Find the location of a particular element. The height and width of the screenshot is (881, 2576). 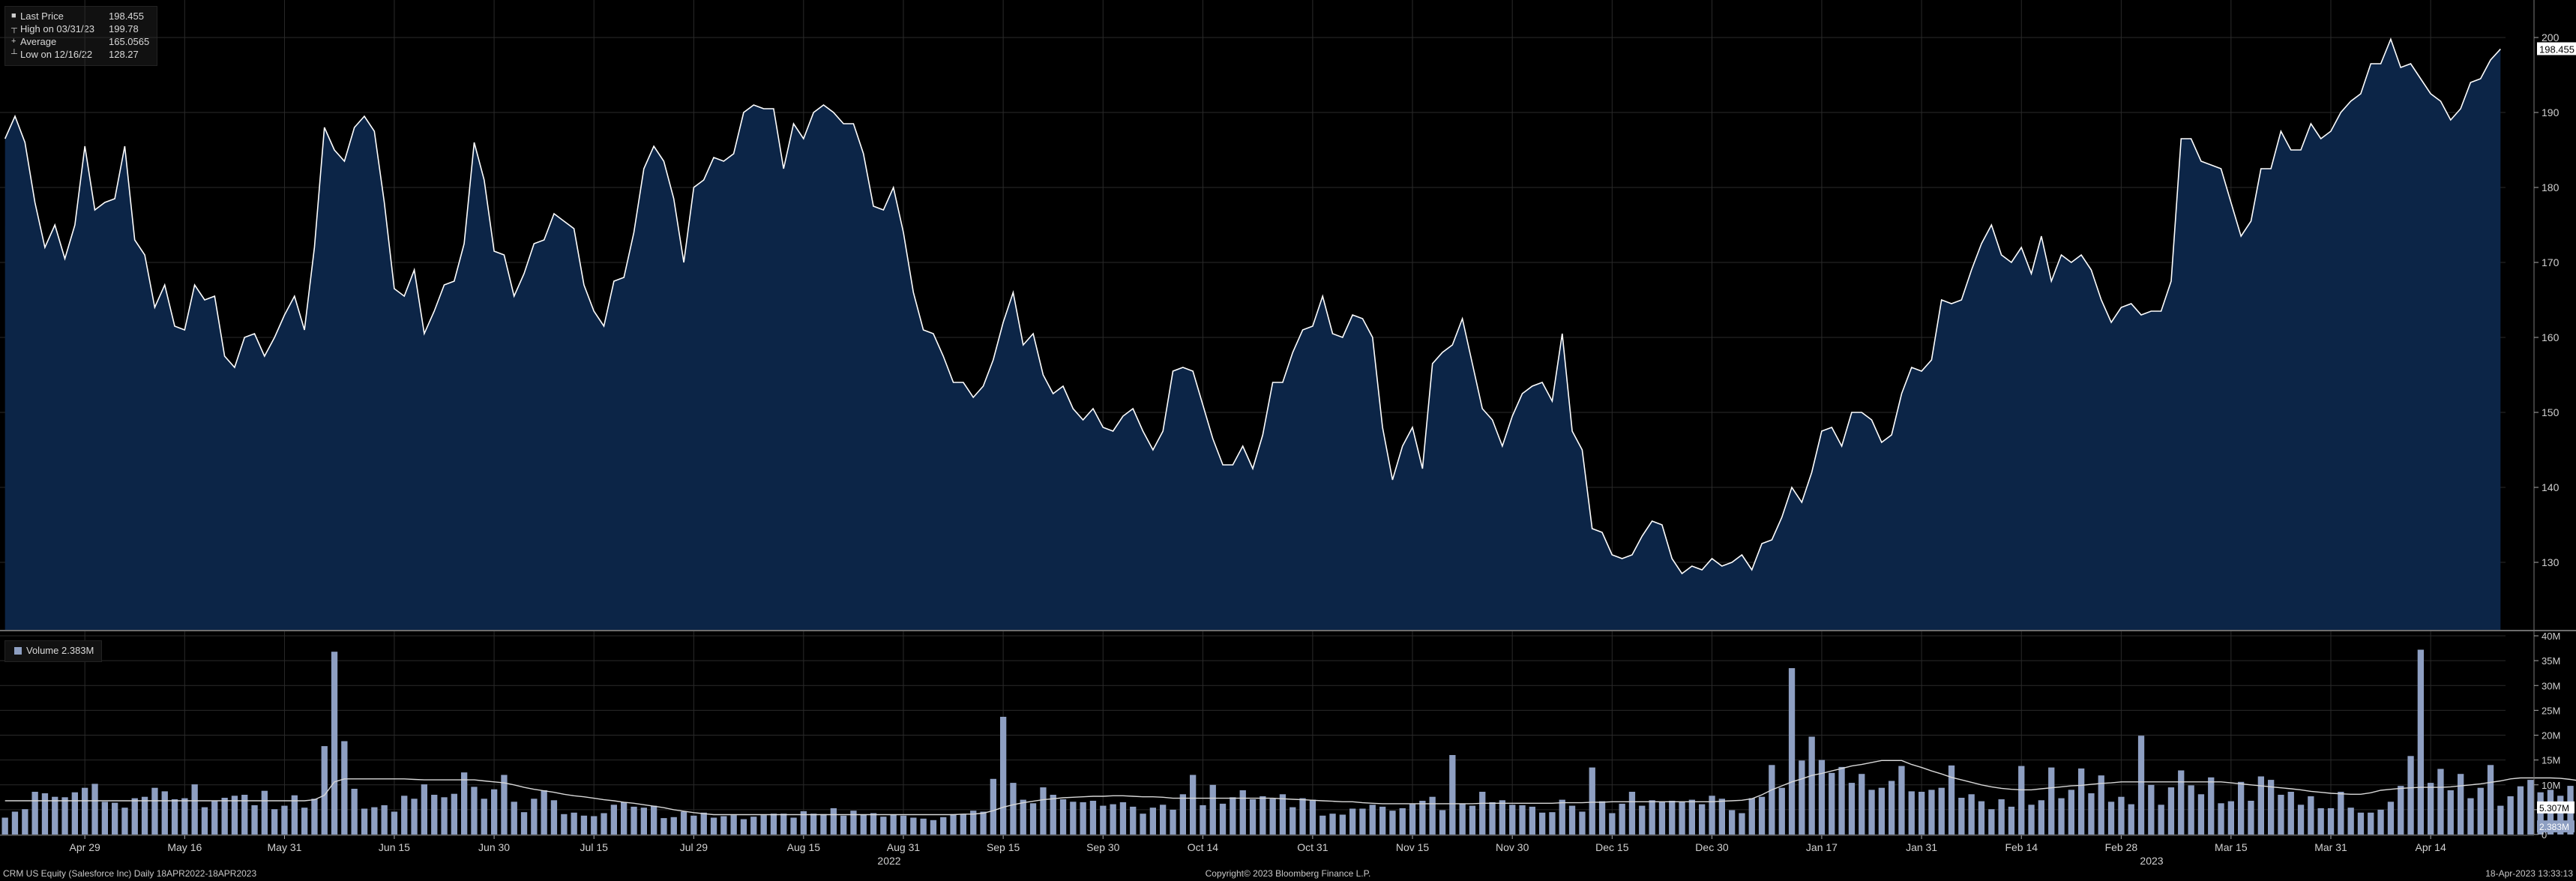

volume-axis-tick-label: 40M is located at coordinates (2551, 636).